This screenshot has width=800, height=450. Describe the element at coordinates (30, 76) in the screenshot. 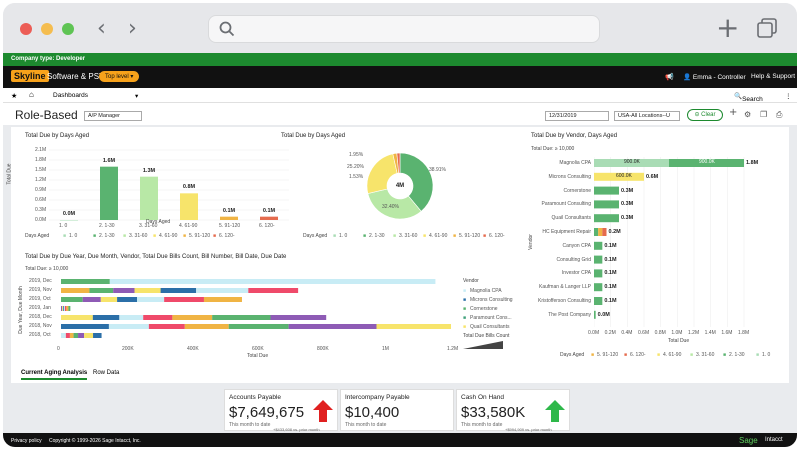

I see `skyline-logo: Skyline` at that location.